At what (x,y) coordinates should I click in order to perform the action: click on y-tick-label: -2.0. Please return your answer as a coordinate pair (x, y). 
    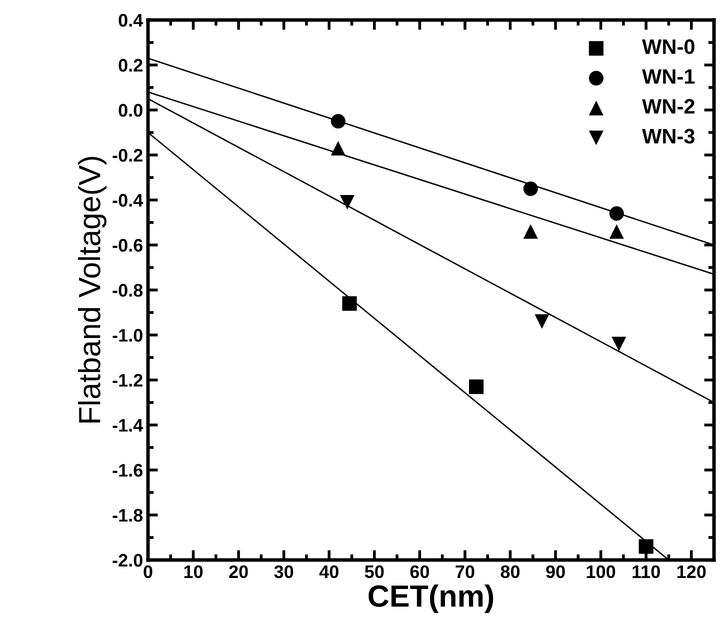
    Looking at the image, I should click on (127, 560).